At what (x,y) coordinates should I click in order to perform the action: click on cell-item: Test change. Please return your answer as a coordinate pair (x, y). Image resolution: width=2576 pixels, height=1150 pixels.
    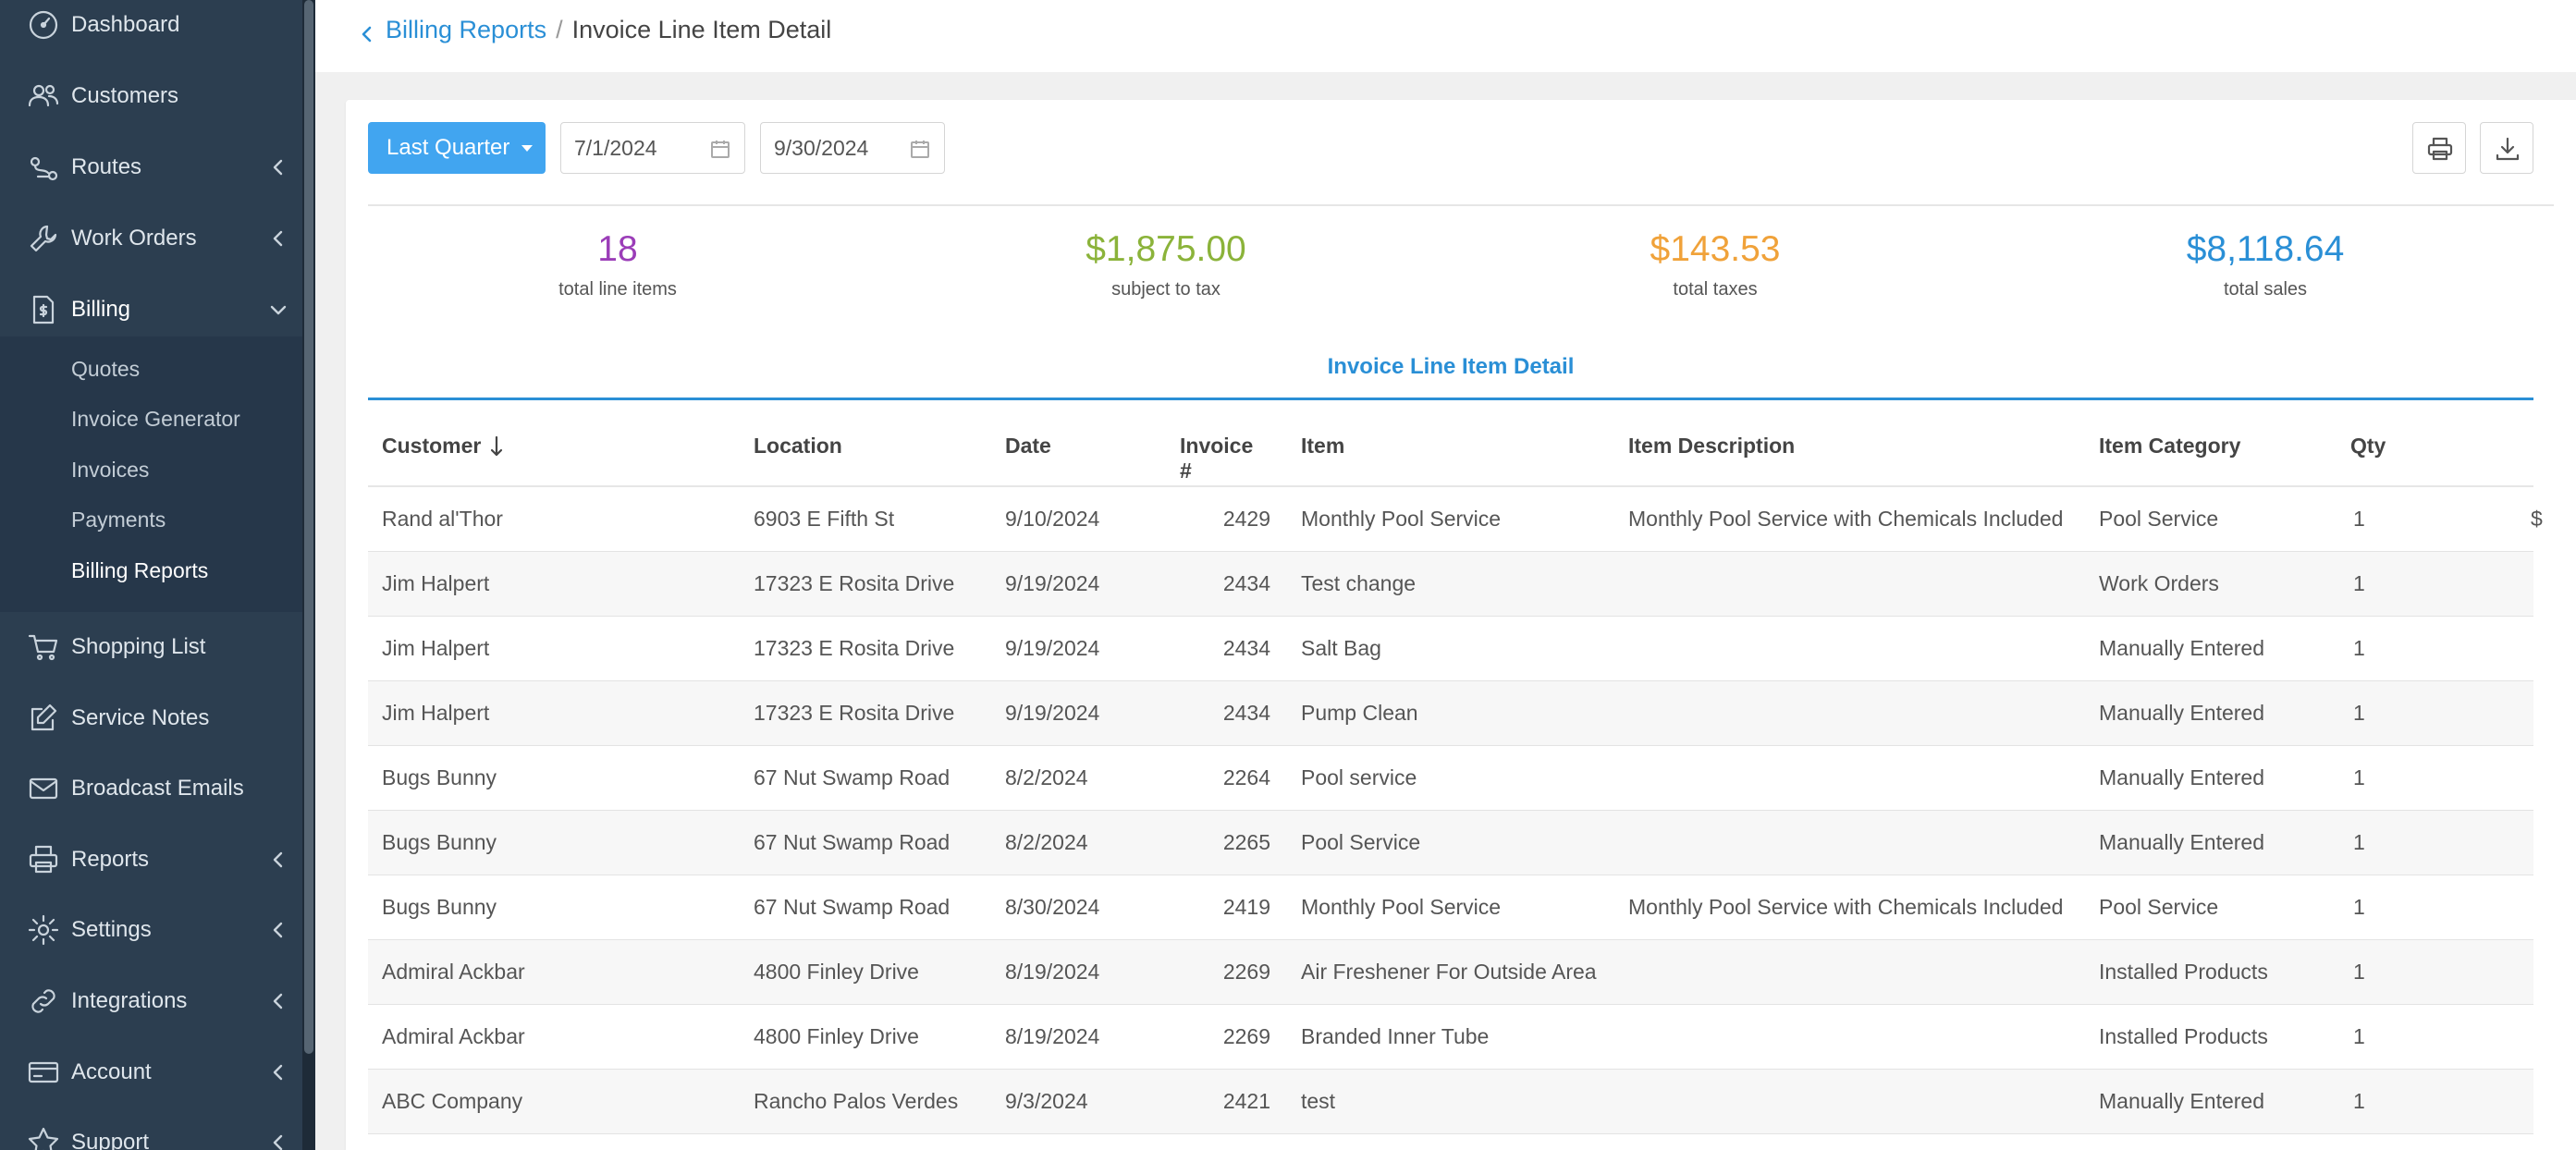
    Looking at the image, I should click on (1359, 583).